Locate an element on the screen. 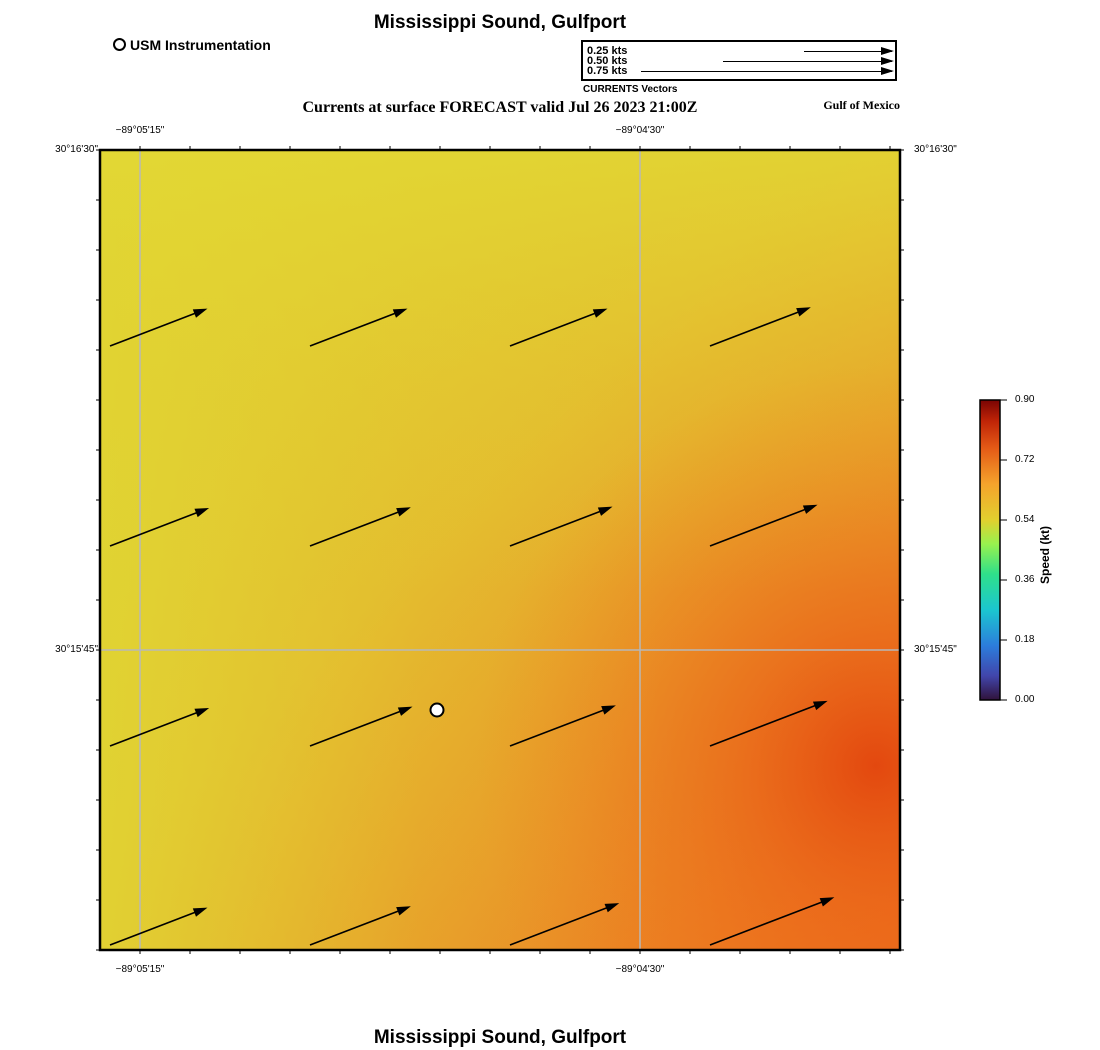 This screenshot has width=1100, height=1050. vector-key-label-1: 0.25 kts is located at coordinates (607, 51).